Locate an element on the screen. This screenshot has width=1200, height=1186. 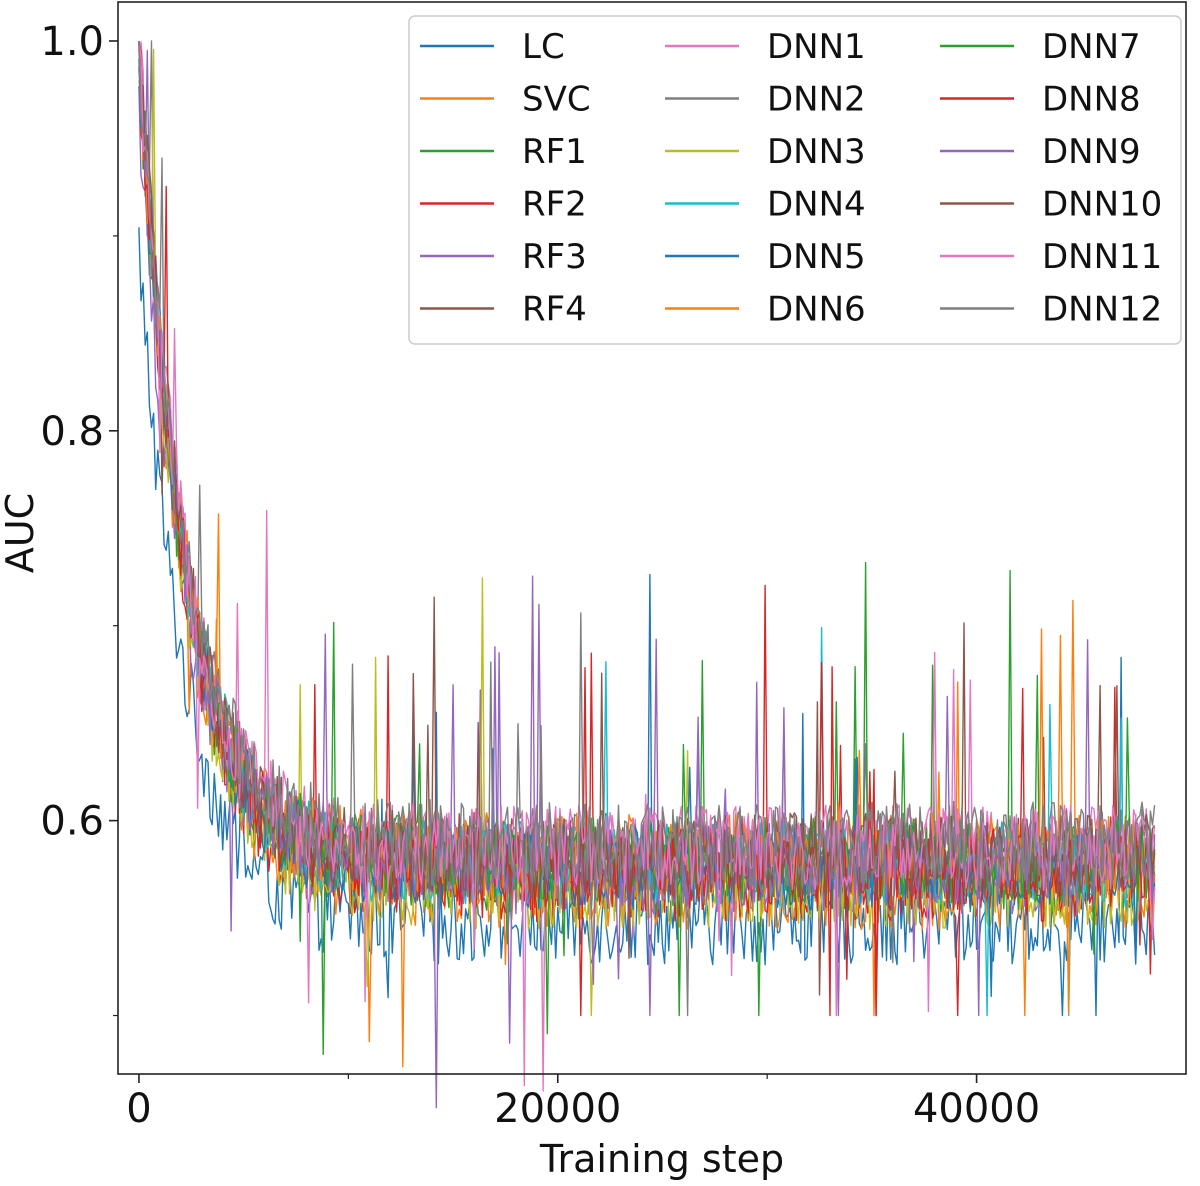
legend-label: DNN9 is located at coordinates (1091, 152).